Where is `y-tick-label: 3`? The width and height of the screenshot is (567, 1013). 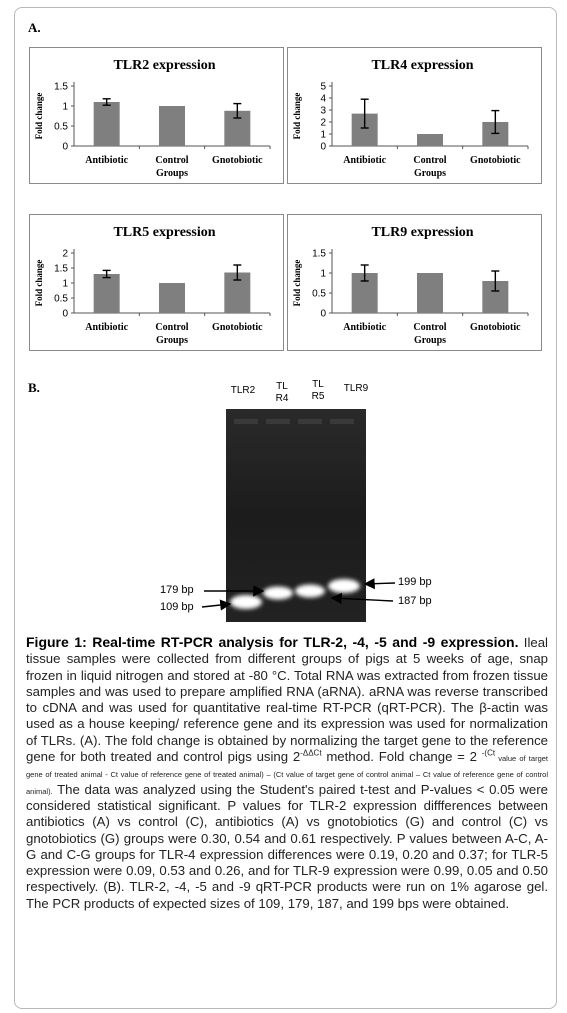
y-tick-label: 3 is located at coordinates (323, 111).